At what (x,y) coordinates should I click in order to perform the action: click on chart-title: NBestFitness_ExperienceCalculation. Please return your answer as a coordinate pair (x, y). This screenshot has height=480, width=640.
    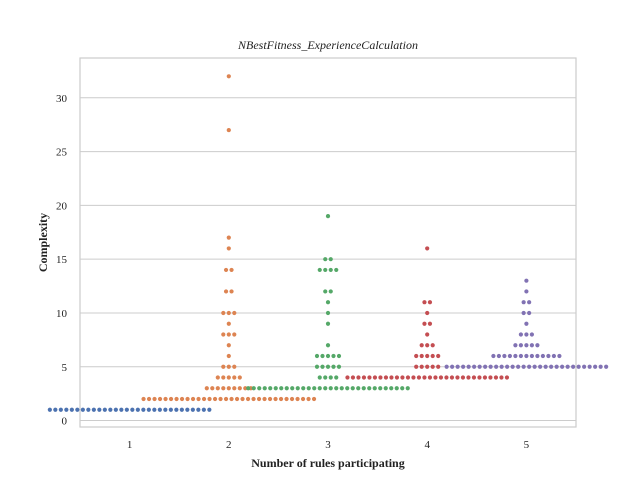
    Looking at the image, I should click on (327, 45).